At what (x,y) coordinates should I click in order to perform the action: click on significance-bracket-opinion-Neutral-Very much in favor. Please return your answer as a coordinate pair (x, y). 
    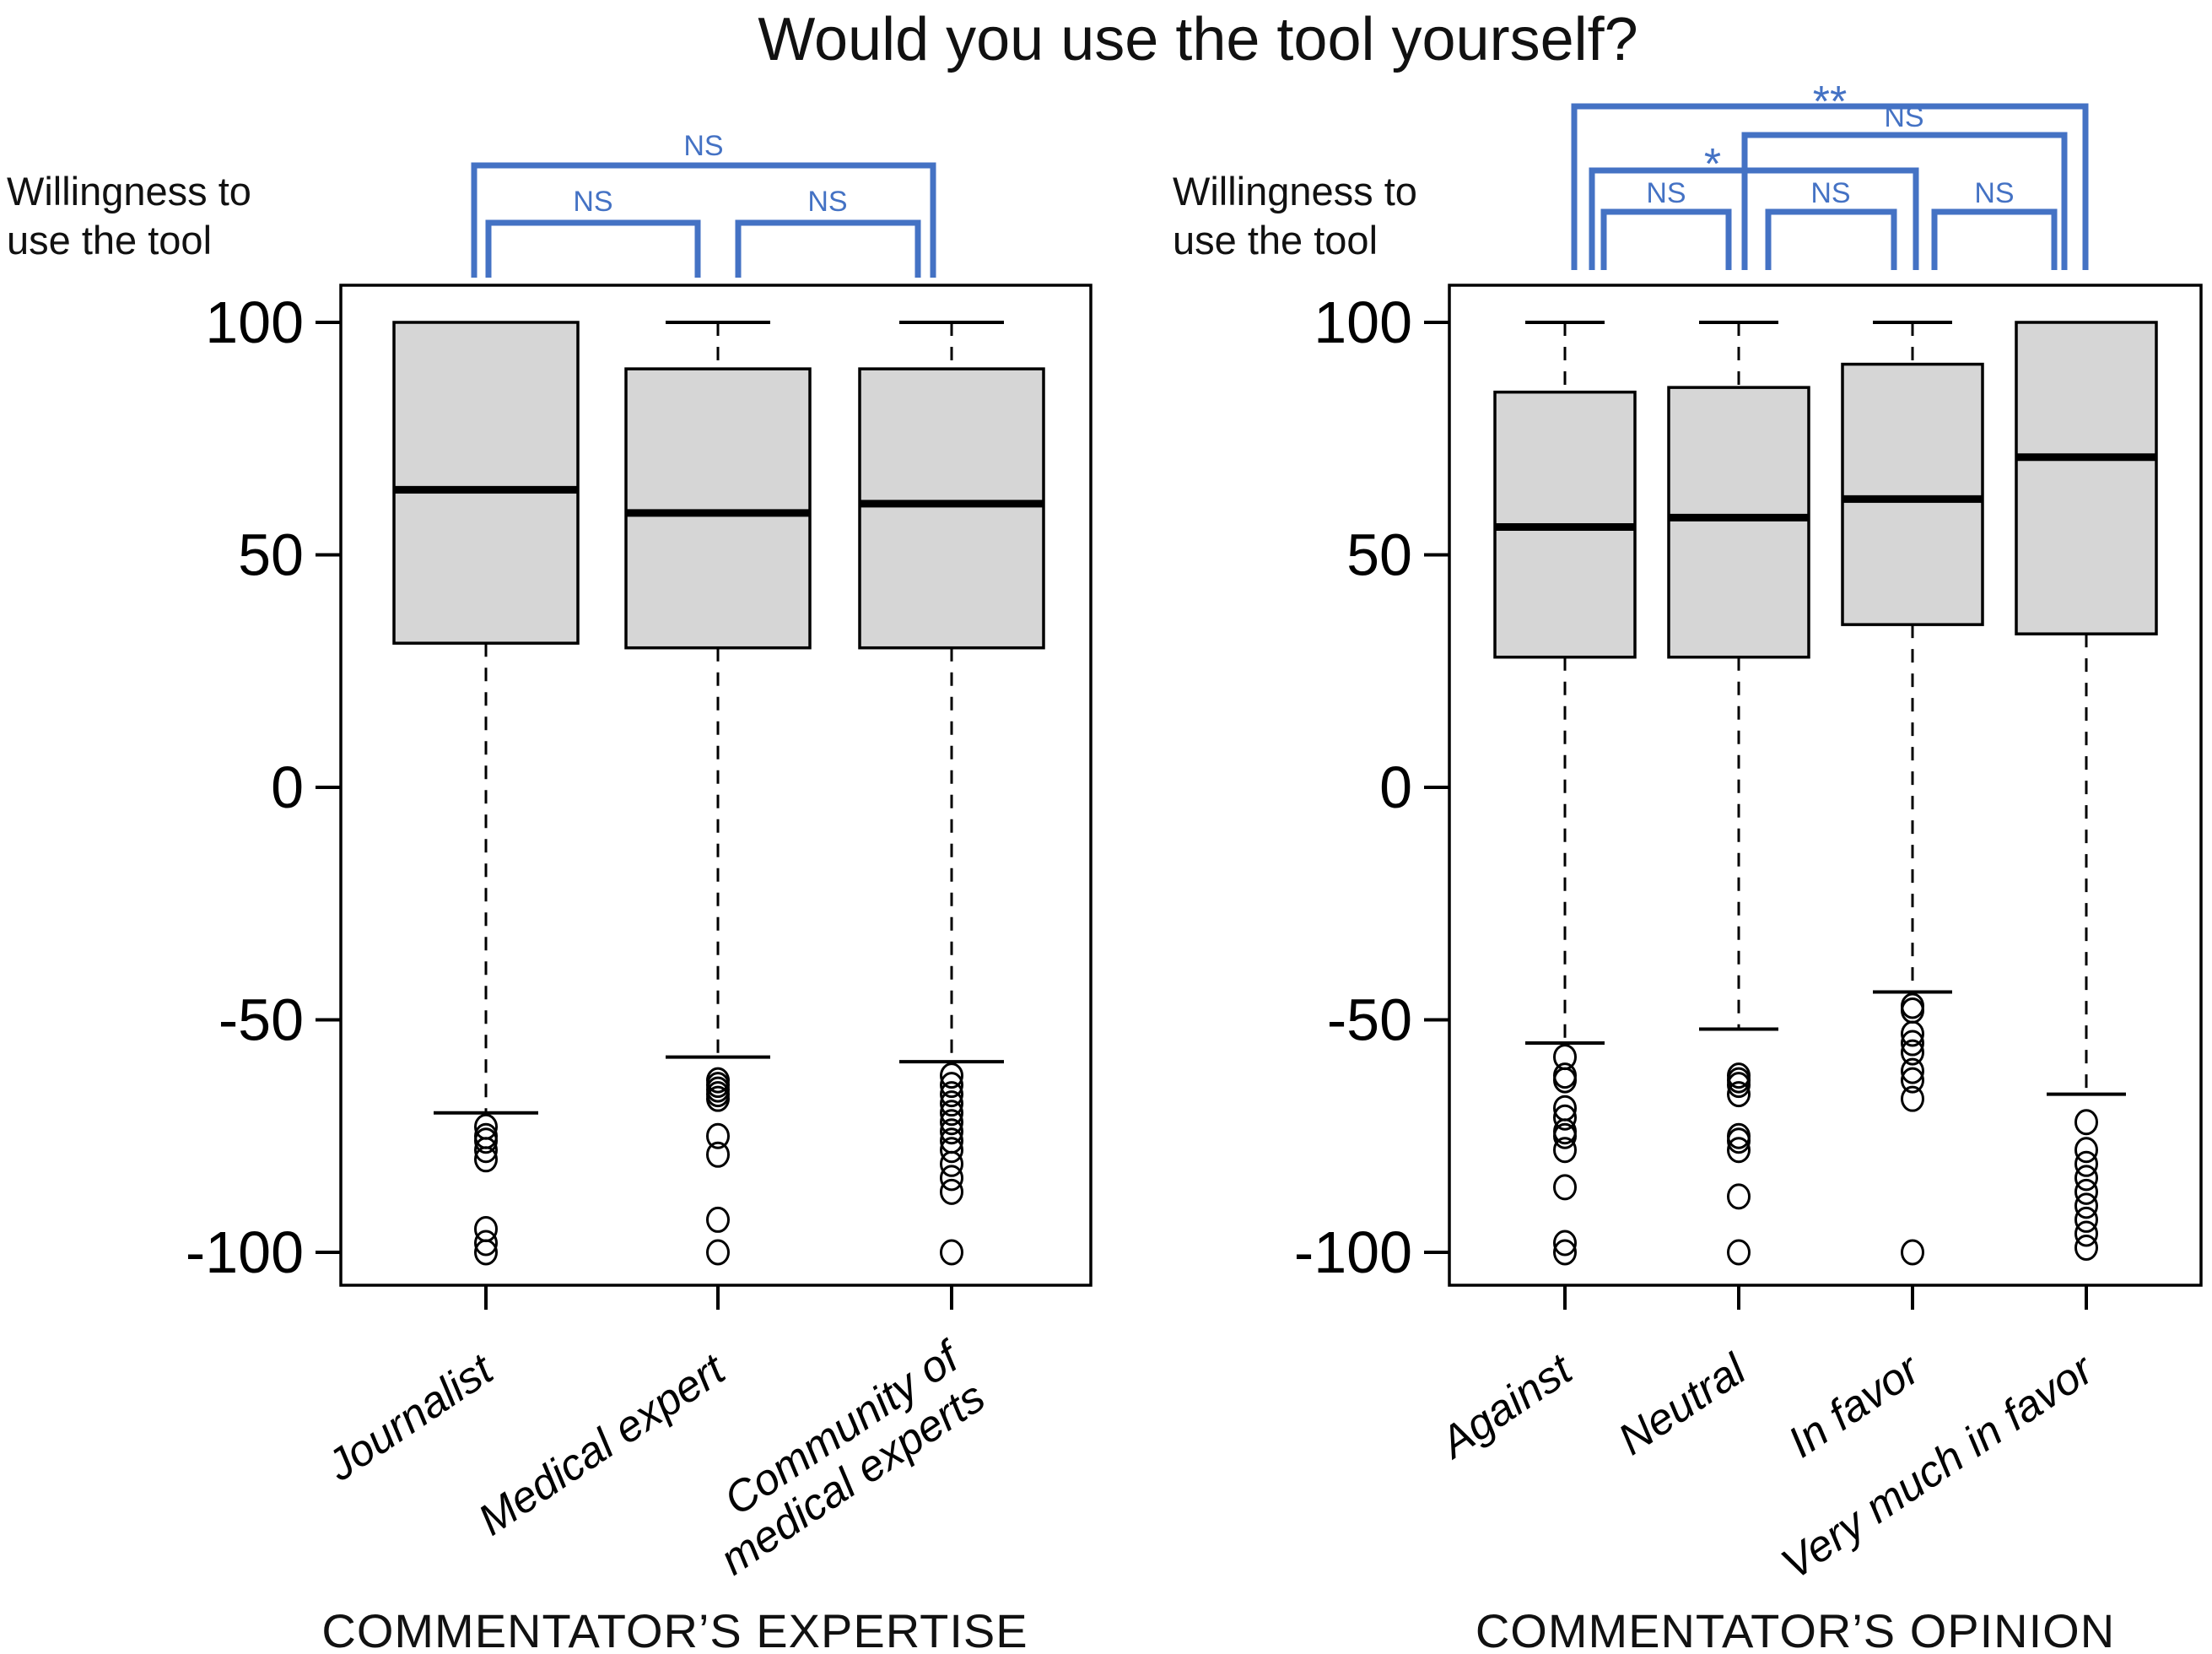
    Looking at the image, I should click on (1904, 201).